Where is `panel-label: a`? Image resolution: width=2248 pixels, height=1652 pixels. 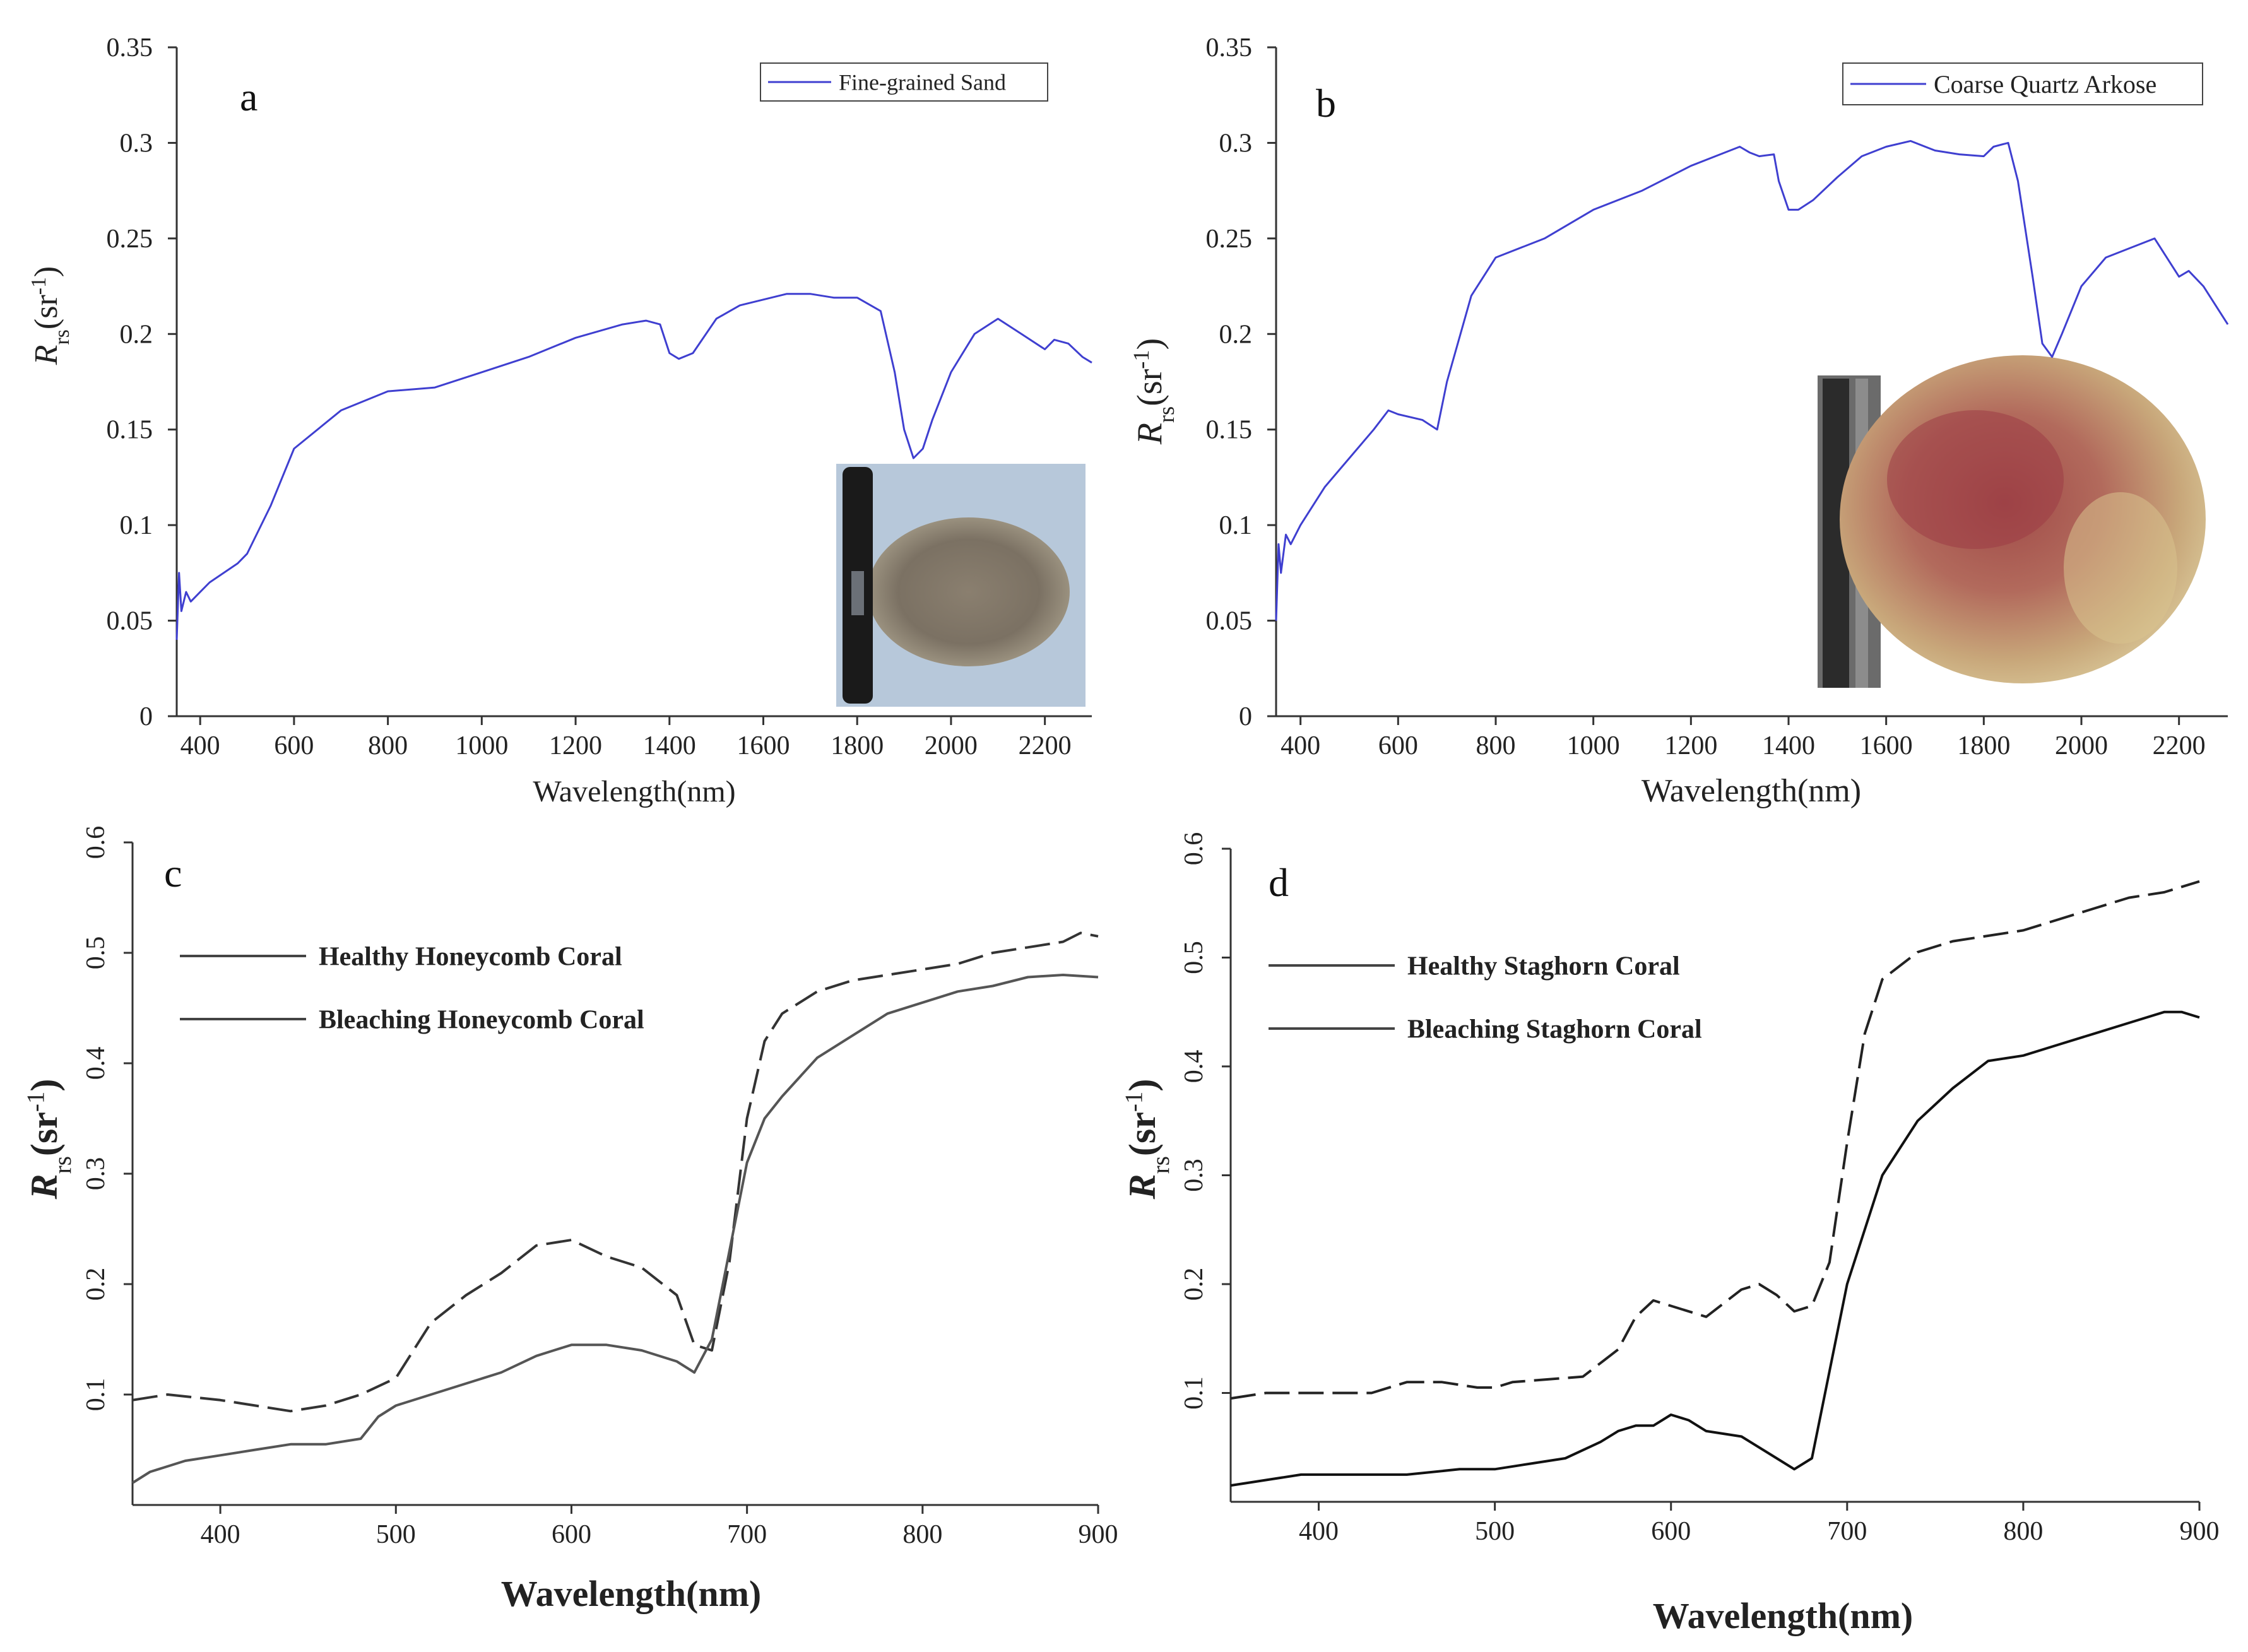 panel-label: a is located at coordinates (248, 96).